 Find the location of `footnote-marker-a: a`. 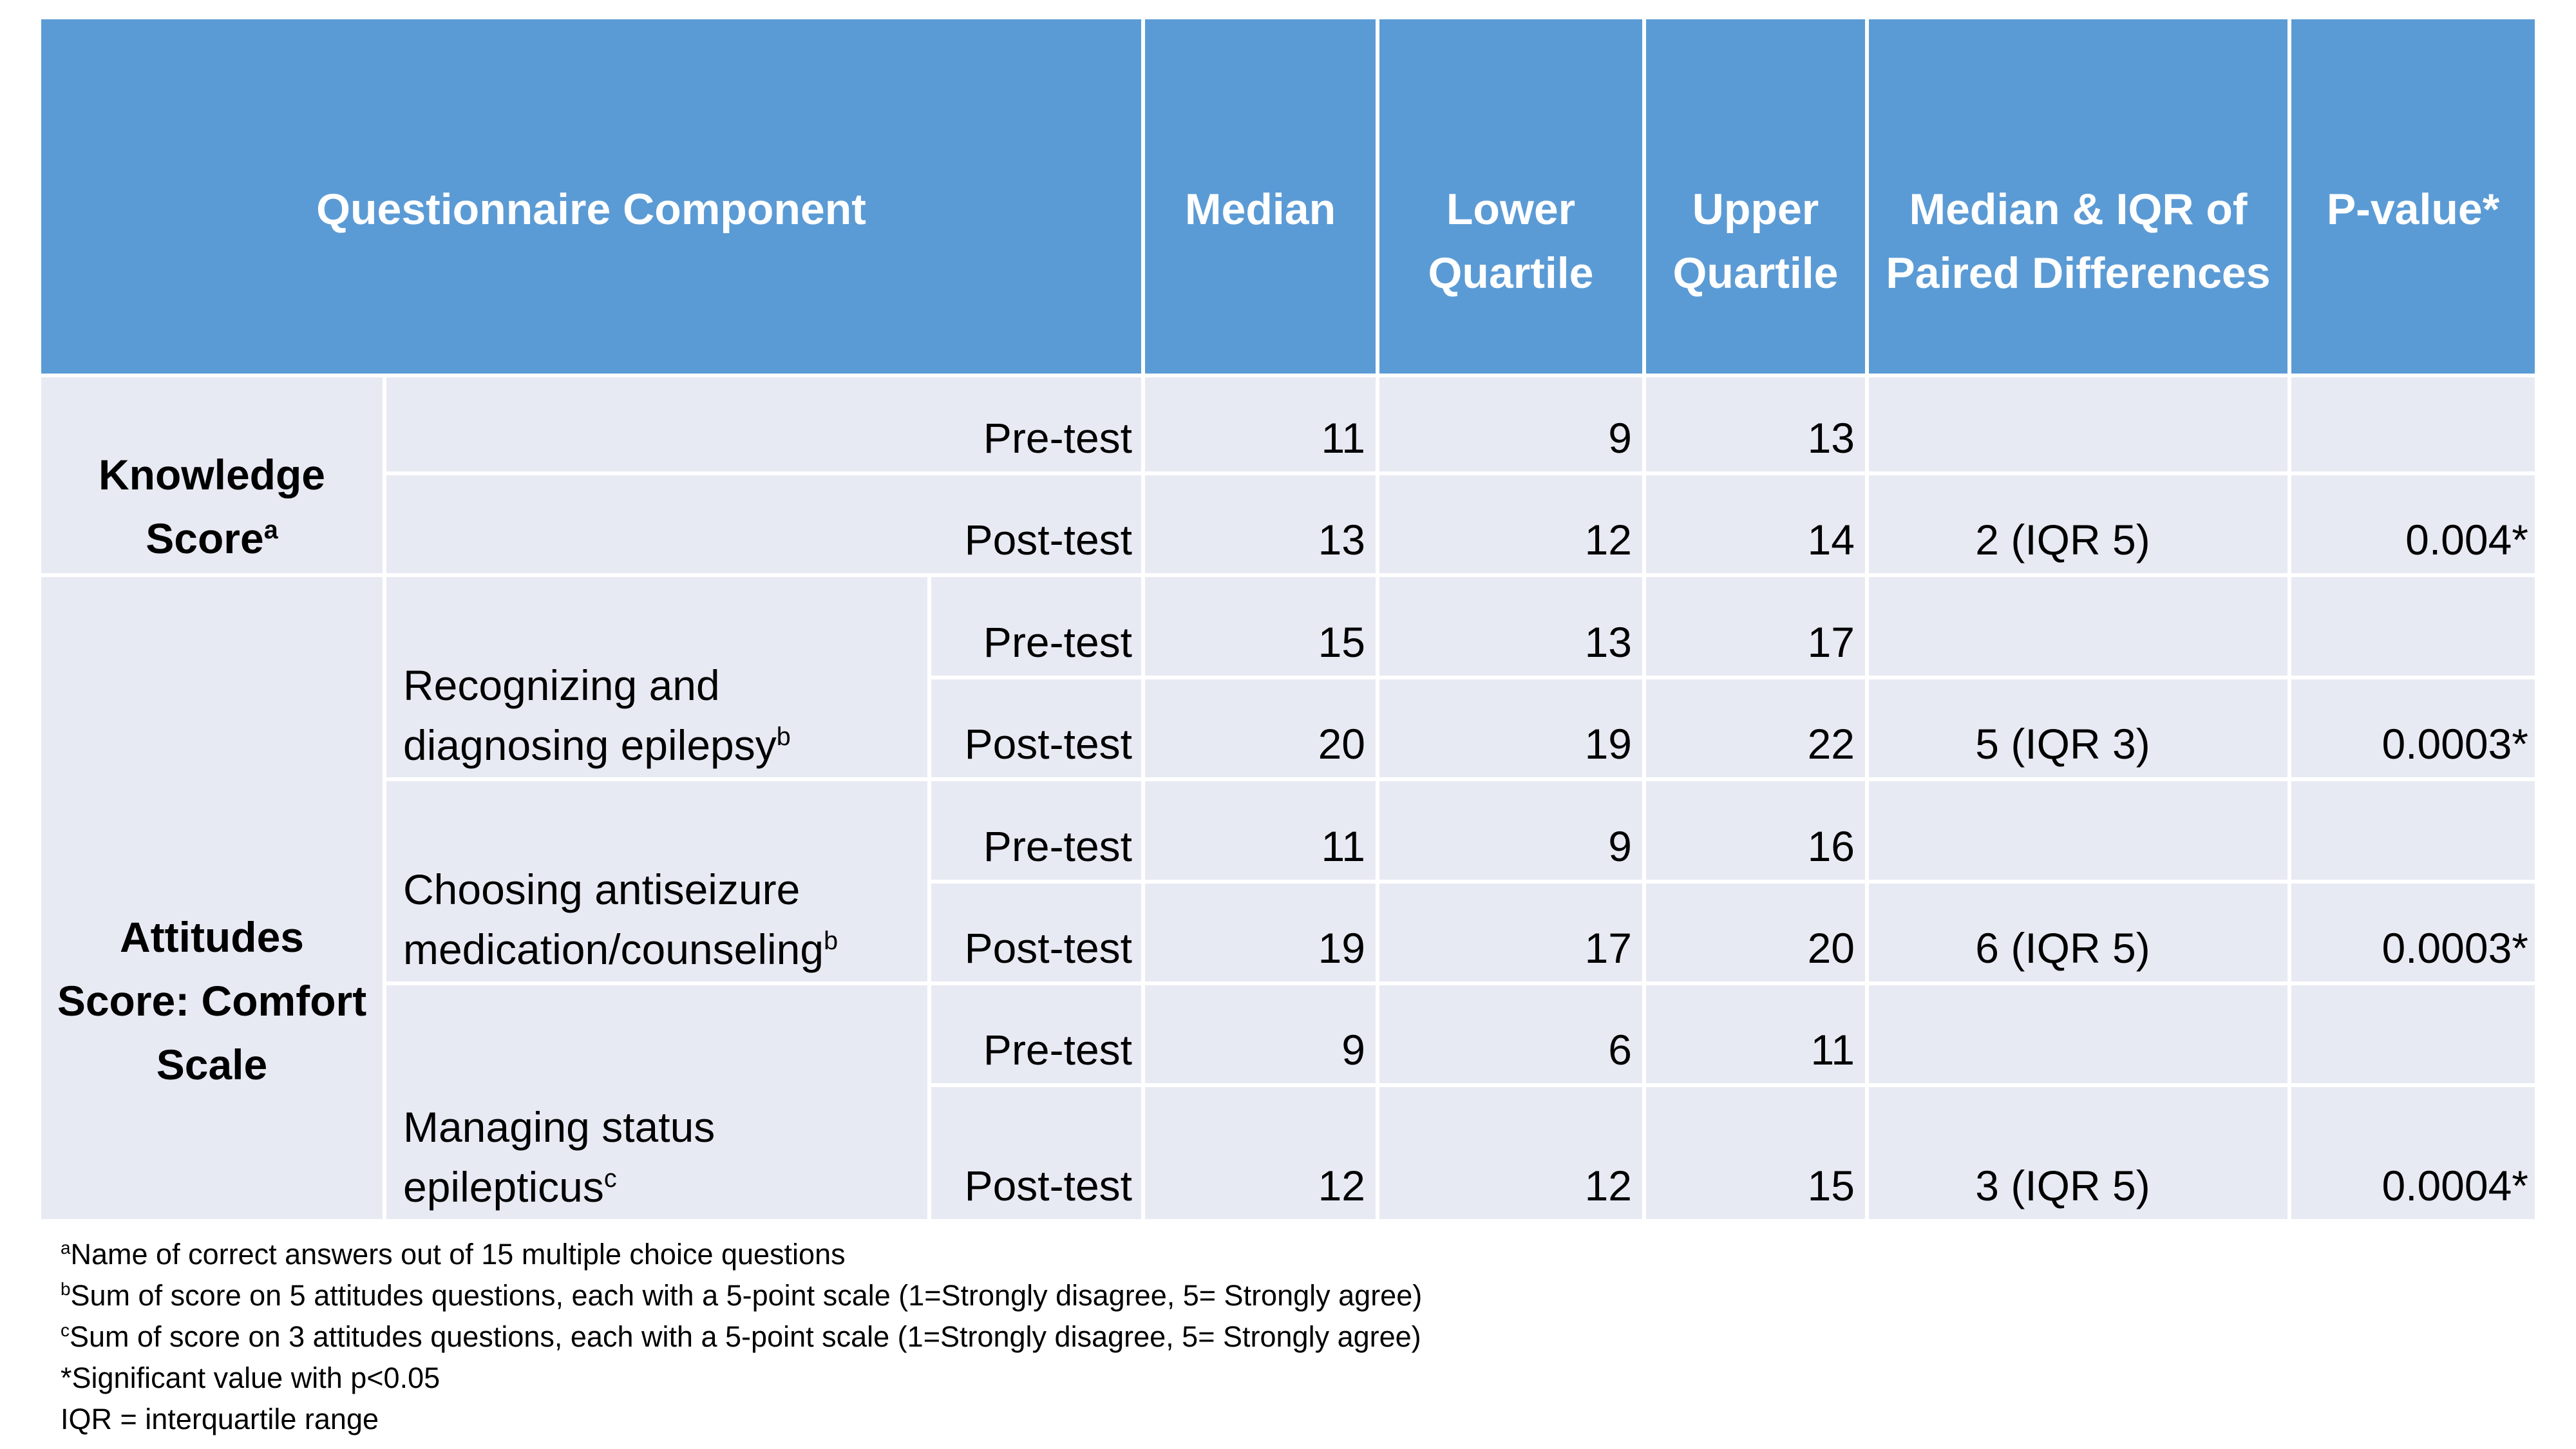

footnote-marker-a: a is located at coordinates (270, 530).